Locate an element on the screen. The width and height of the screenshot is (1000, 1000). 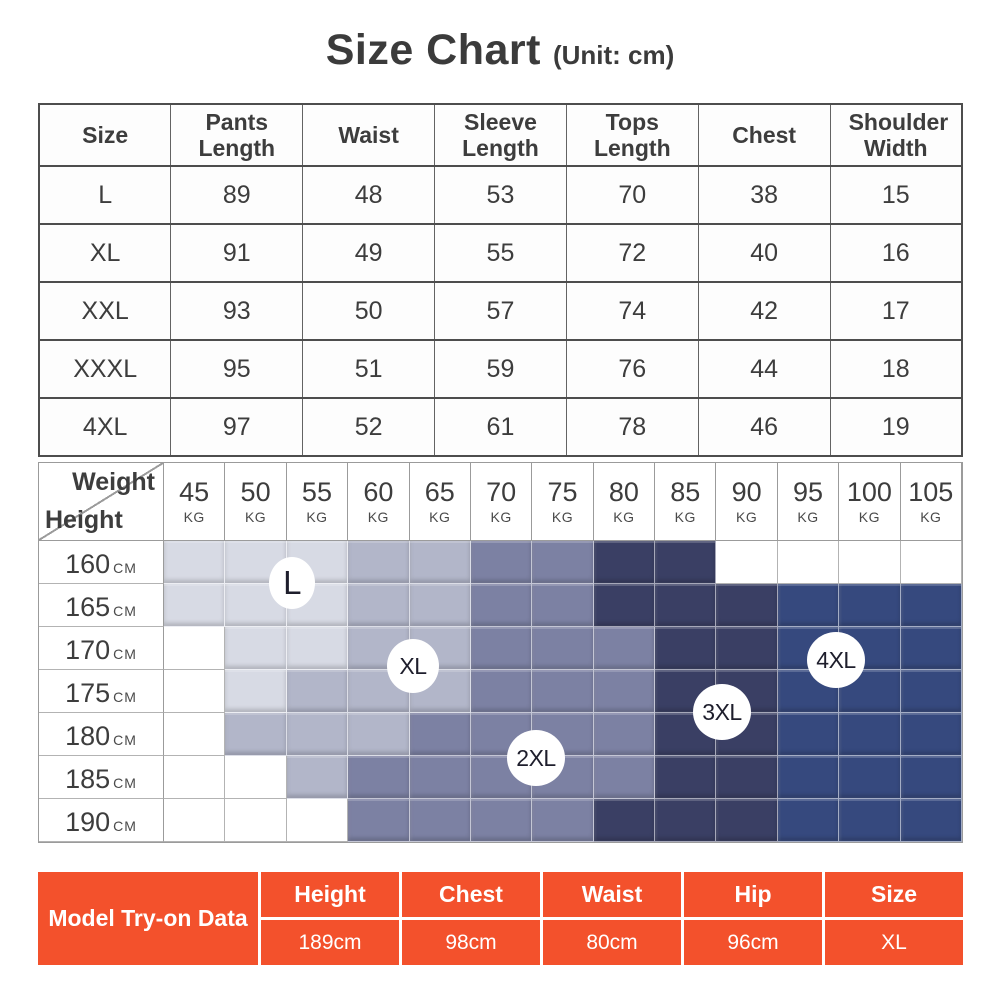
model-value-cell: 98cm is located at coordinates (471, 942).